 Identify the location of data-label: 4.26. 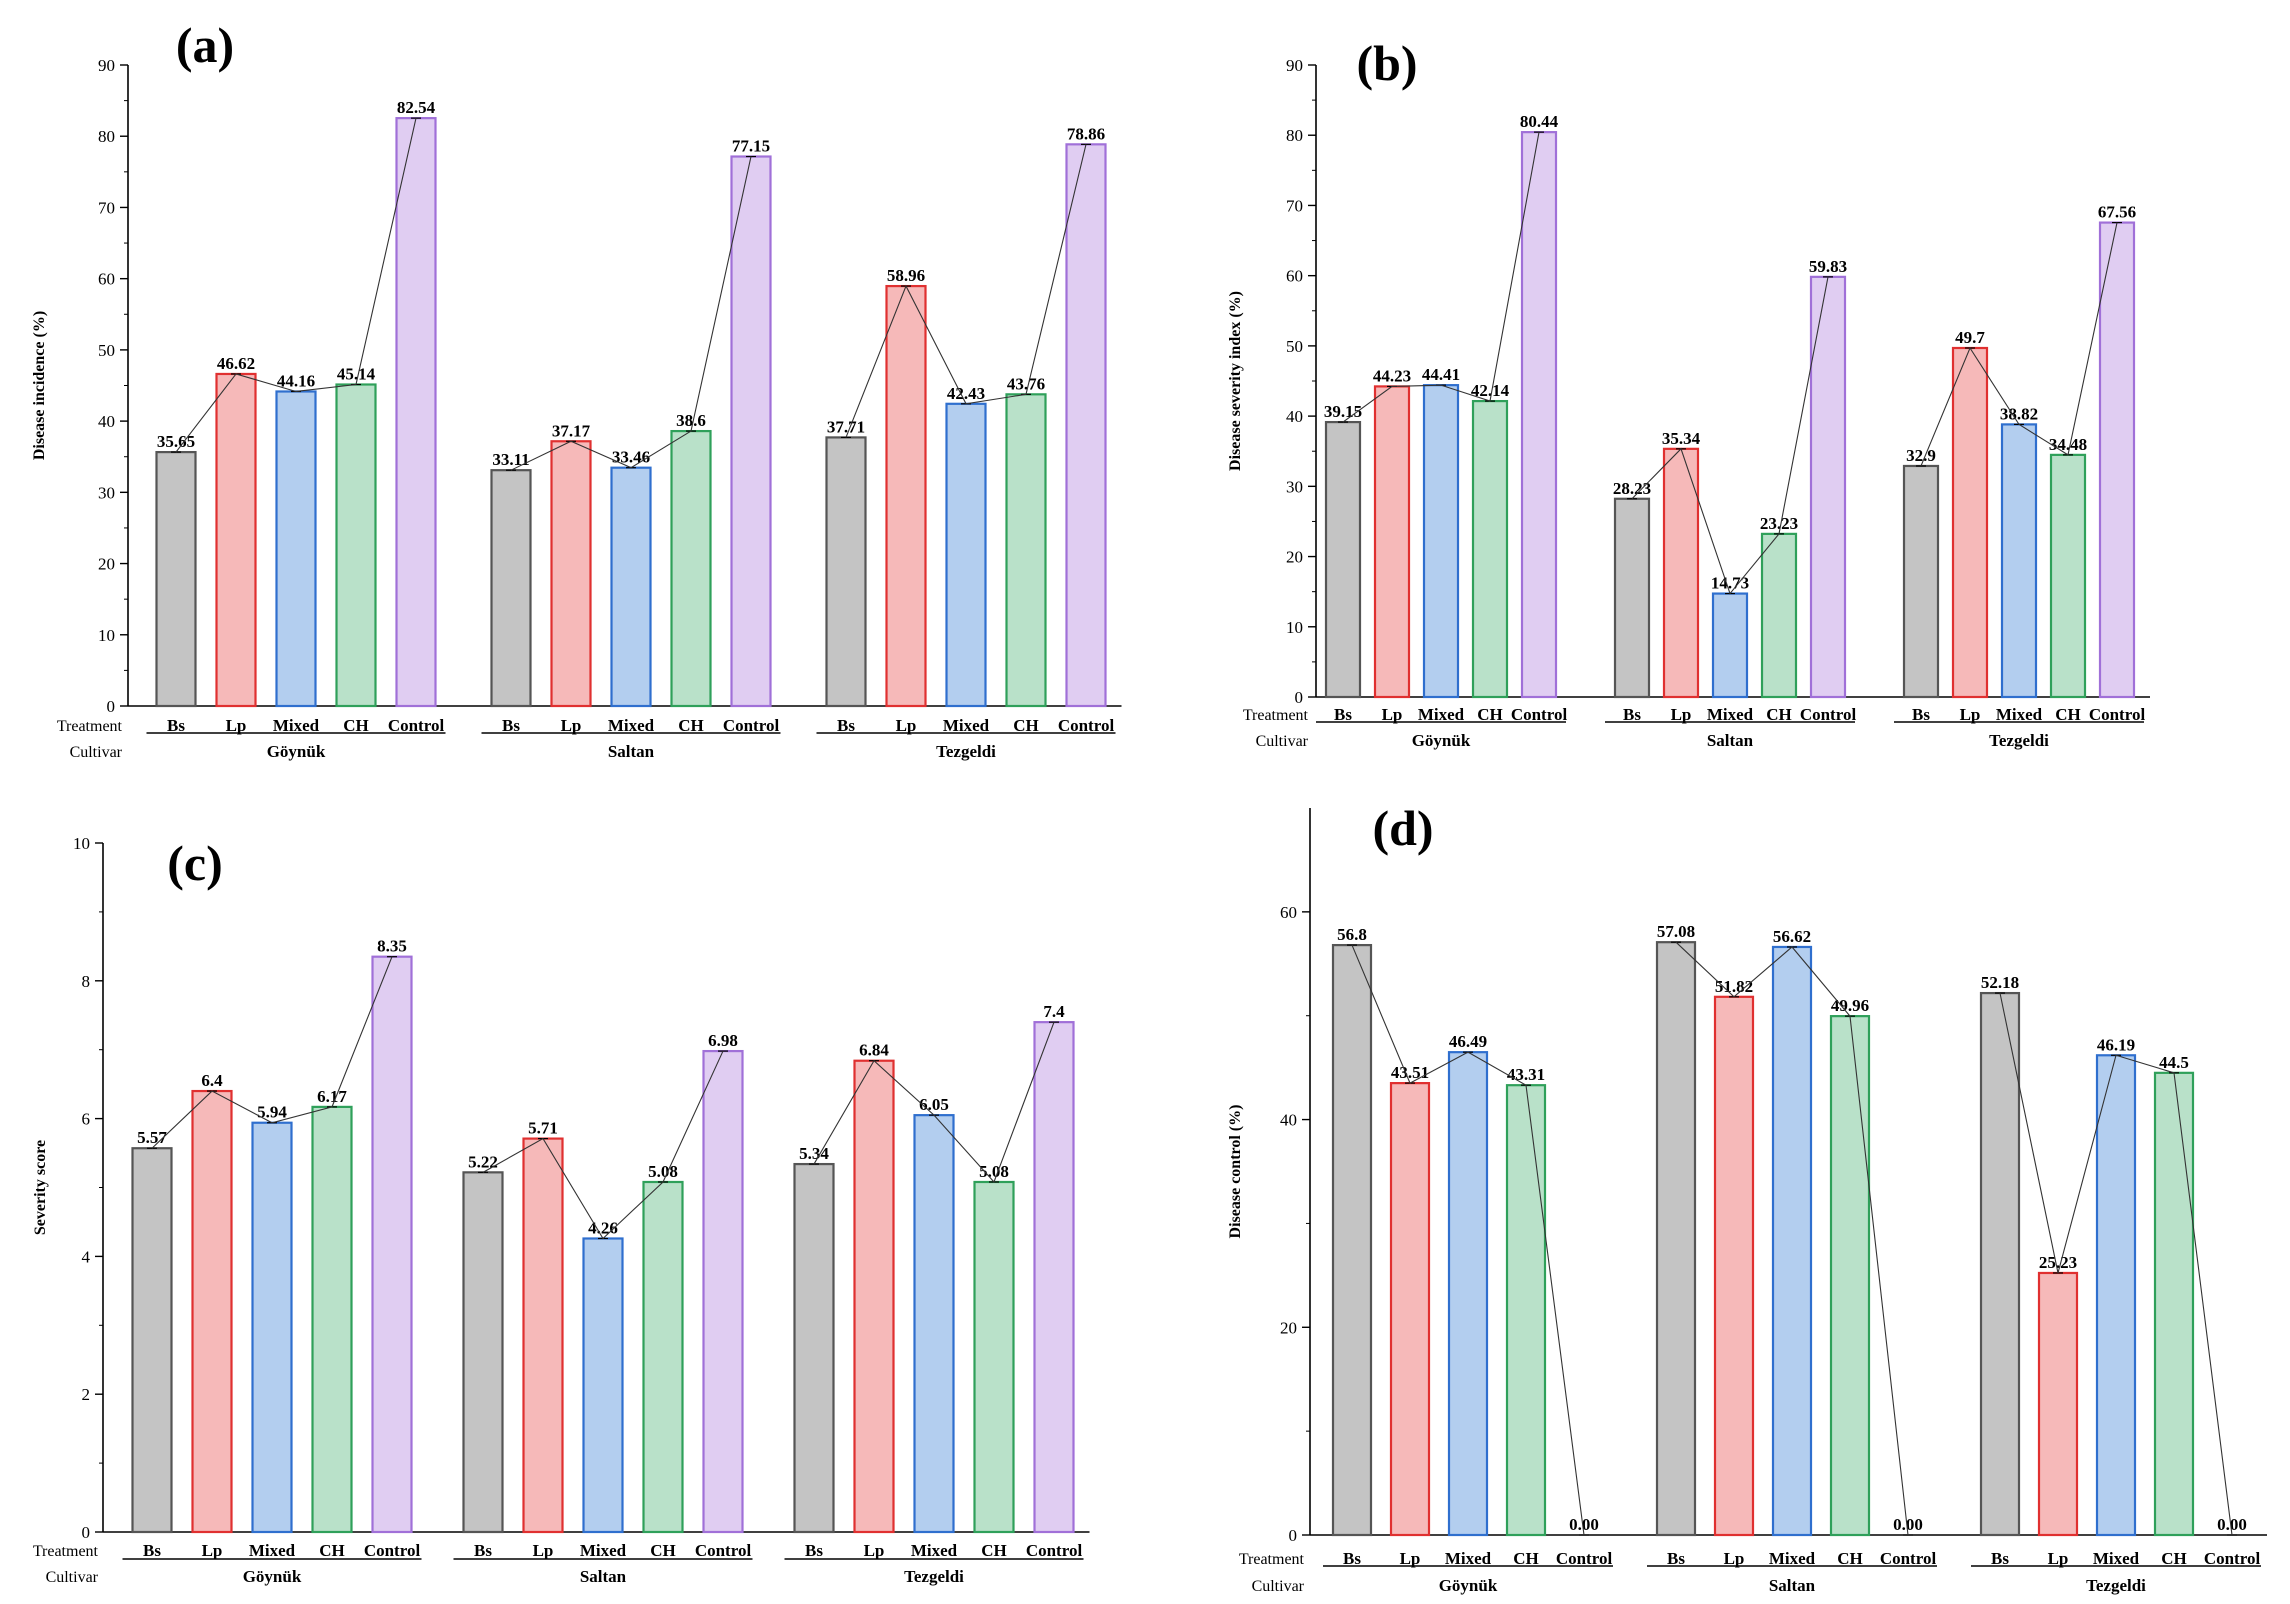
(603, 1227).